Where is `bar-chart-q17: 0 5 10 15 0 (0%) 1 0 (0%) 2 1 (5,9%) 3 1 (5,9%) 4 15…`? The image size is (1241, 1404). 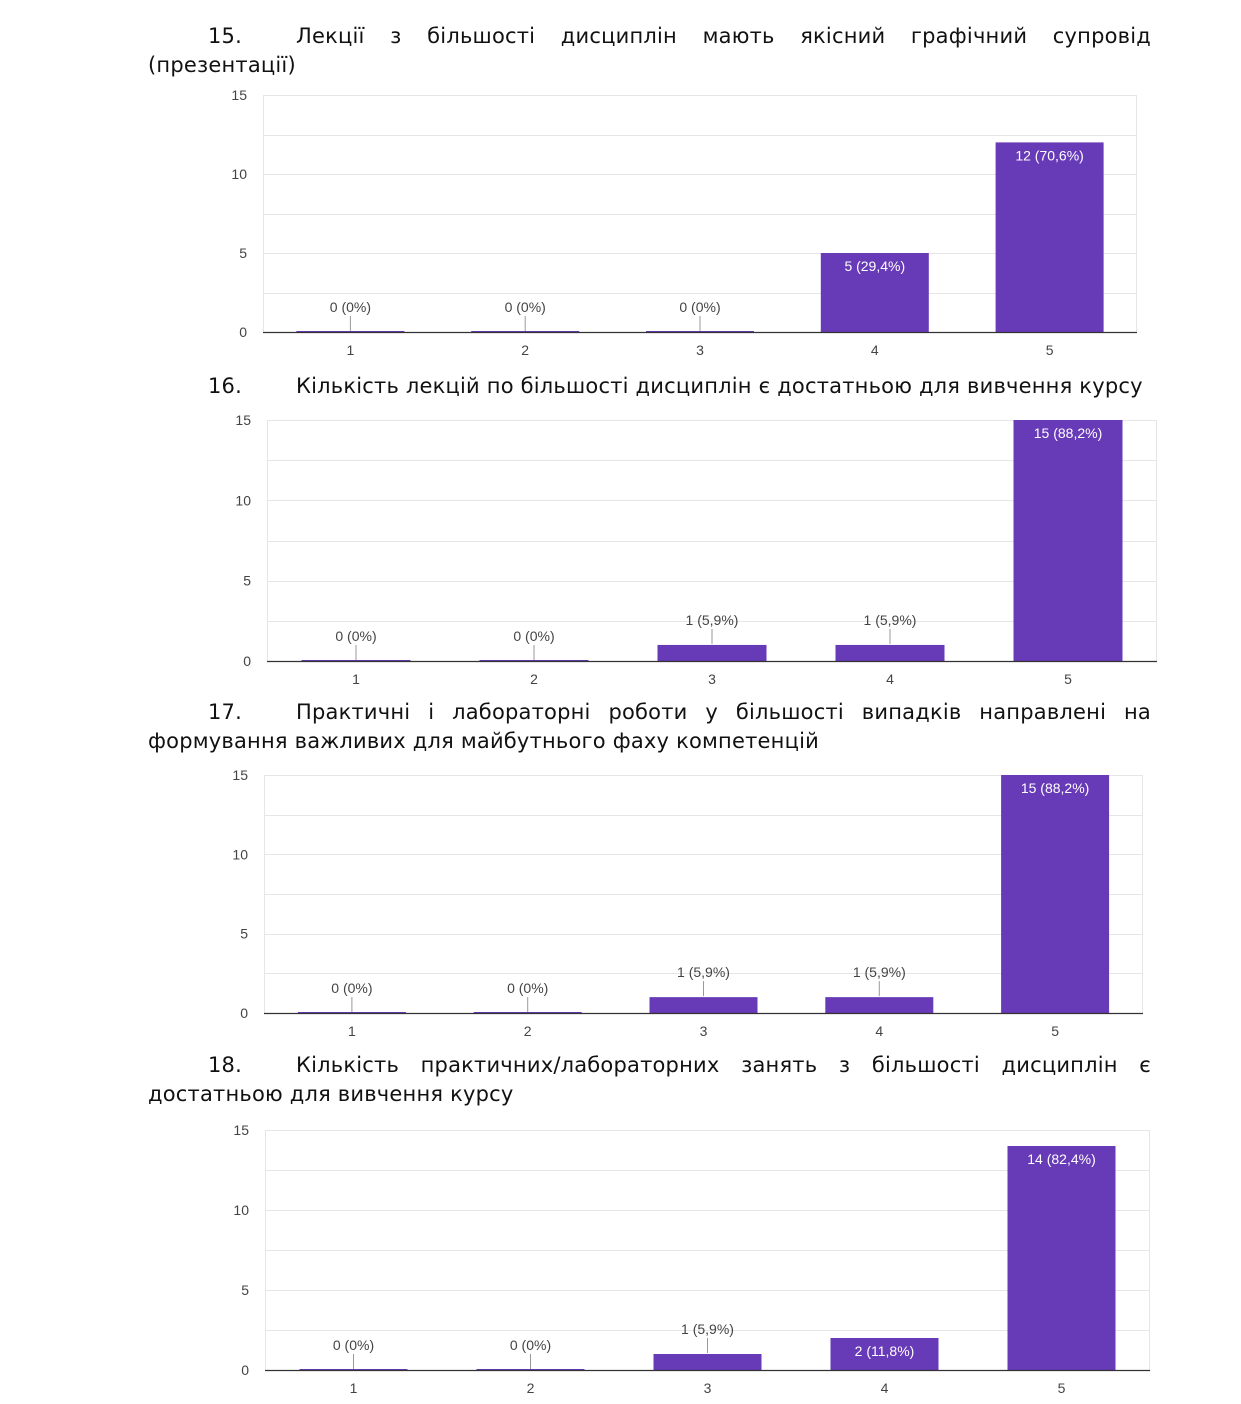 bar-chart-q17: 0 5 10 15 0 (0%) 1 0 (0%) 2 1 (5,9%) 3 1 (5,9%) 4 15… is located at coordinates (687, 903).